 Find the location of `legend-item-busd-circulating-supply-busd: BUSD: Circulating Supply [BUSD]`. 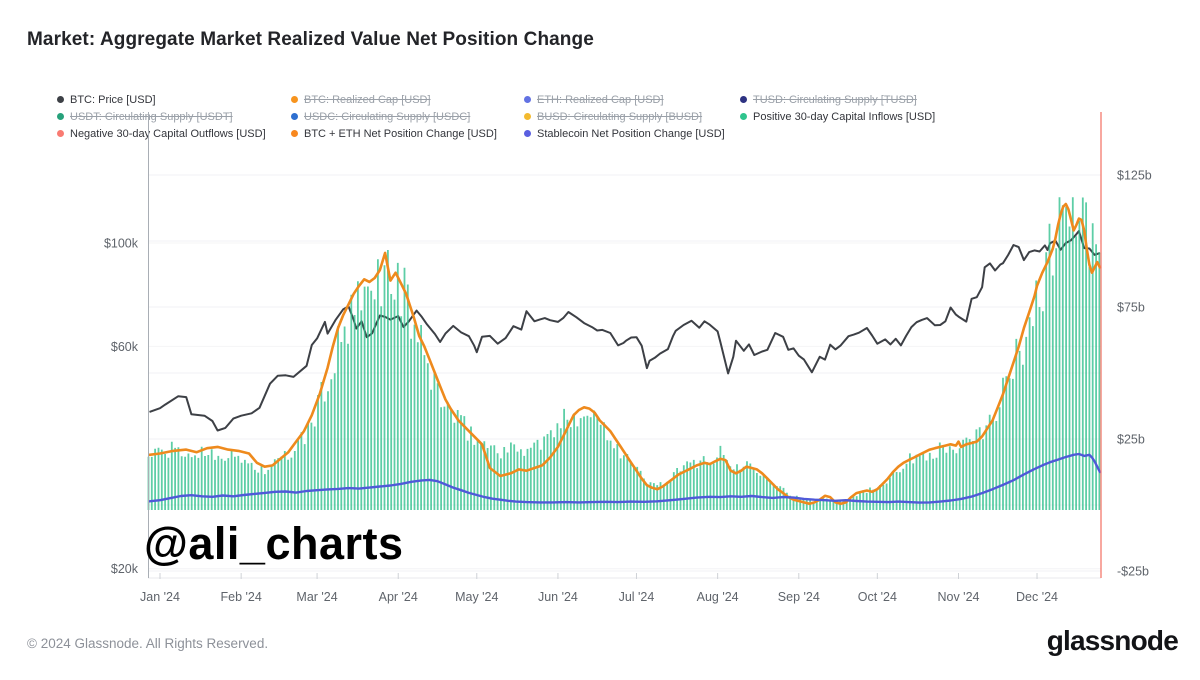

legend-item-busd-circulating-supply-busd: BUSD: Circulating Supply [BUSD] is located at coordinates (632, 116).